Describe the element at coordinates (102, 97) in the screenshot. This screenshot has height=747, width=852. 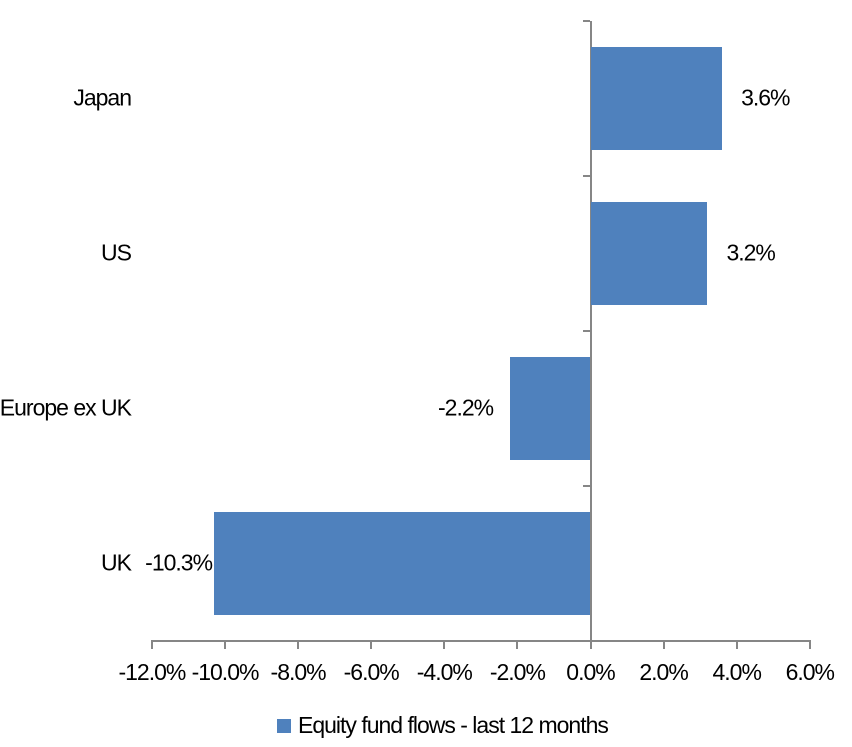
I see `category-label: Japan` at that location.